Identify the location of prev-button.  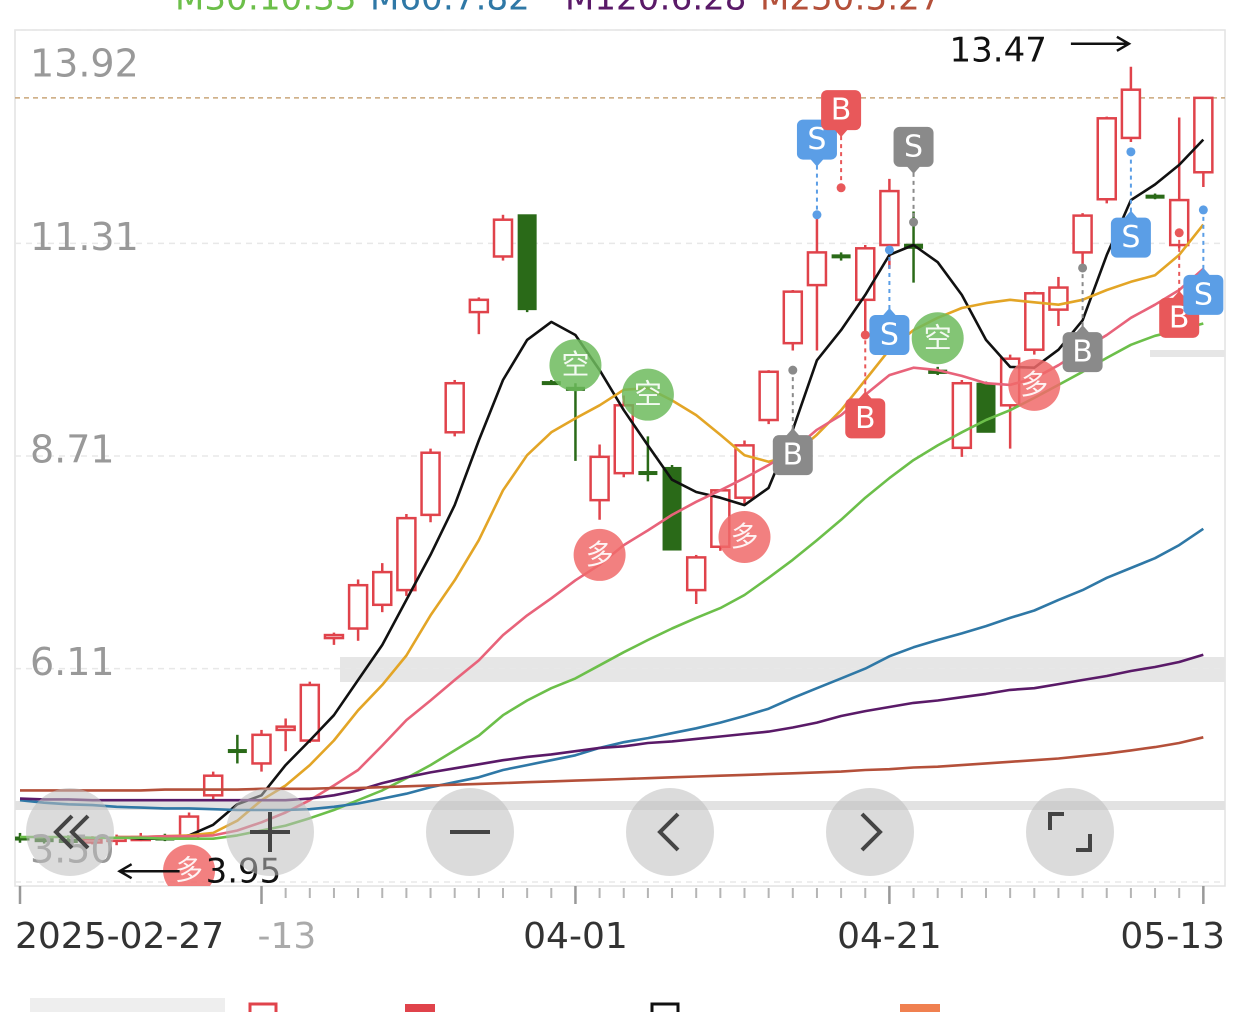
(670, 832).